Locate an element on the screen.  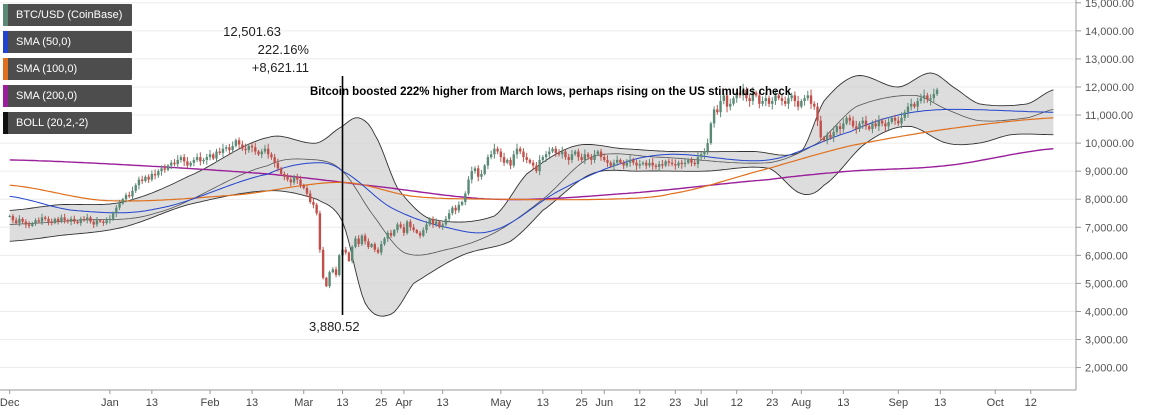
x-tick-label: Mar is located at coordinates (303, 403).